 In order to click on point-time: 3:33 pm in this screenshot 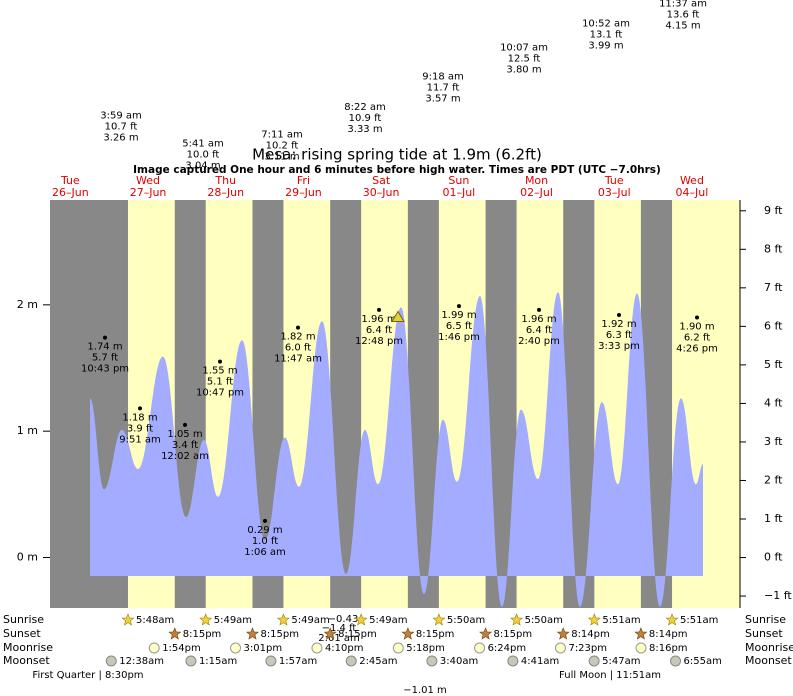, I will do `click(619, 346)`.